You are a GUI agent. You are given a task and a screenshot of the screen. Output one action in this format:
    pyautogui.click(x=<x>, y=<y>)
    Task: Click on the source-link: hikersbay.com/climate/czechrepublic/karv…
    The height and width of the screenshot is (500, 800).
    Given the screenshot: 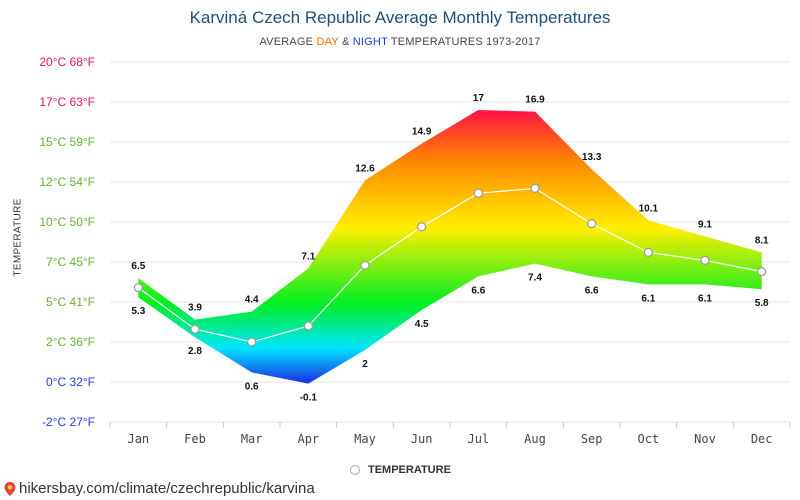 What is the action you would take?
    pyautogui.click(x=159, y=488)
    